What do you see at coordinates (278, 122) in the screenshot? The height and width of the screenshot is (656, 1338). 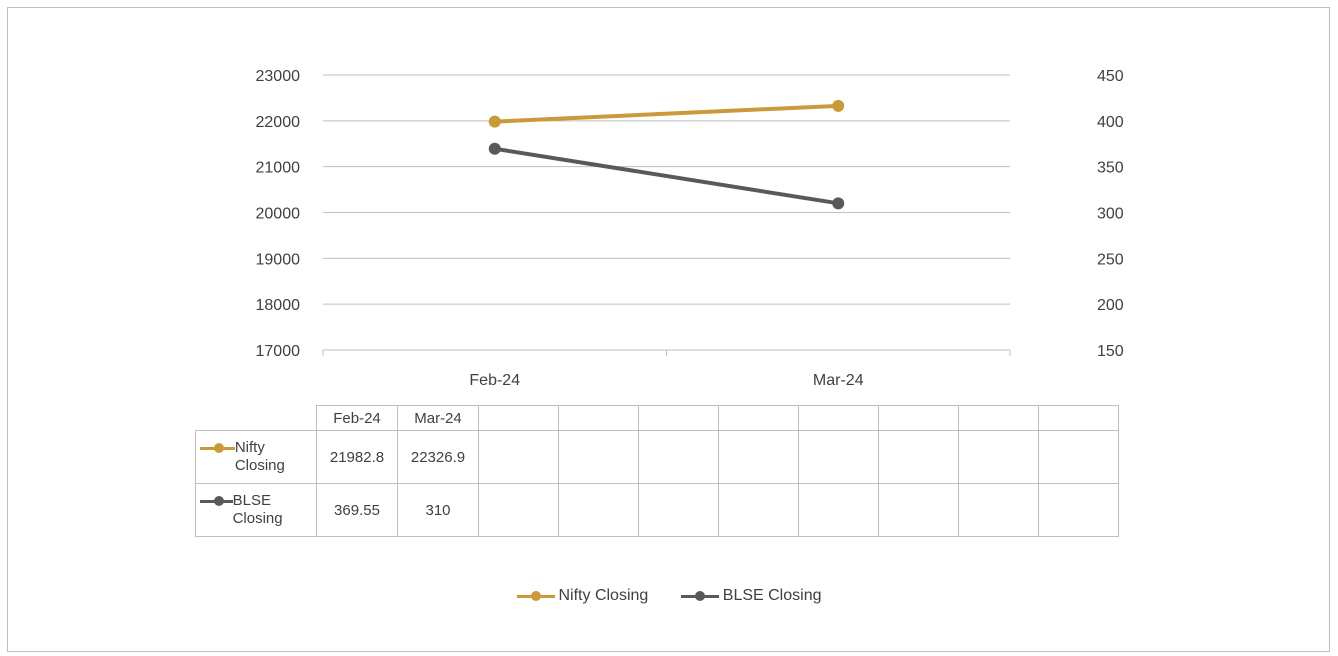 I see `y-left-tick-label: 22000` at bounding box center [278, 122].